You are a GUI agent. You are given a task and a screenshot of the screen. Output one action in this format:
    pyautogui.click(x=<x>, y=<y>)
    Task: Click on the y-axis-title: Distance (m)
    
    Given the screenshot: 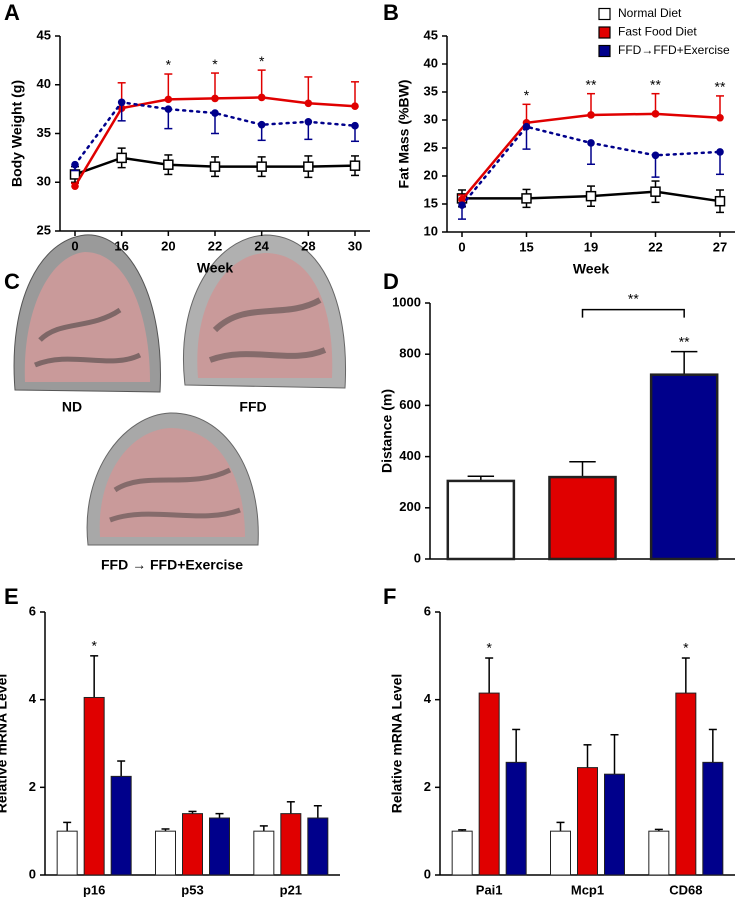 What is the action you would take?
    pyautogui.click(x=387, y=431)
    